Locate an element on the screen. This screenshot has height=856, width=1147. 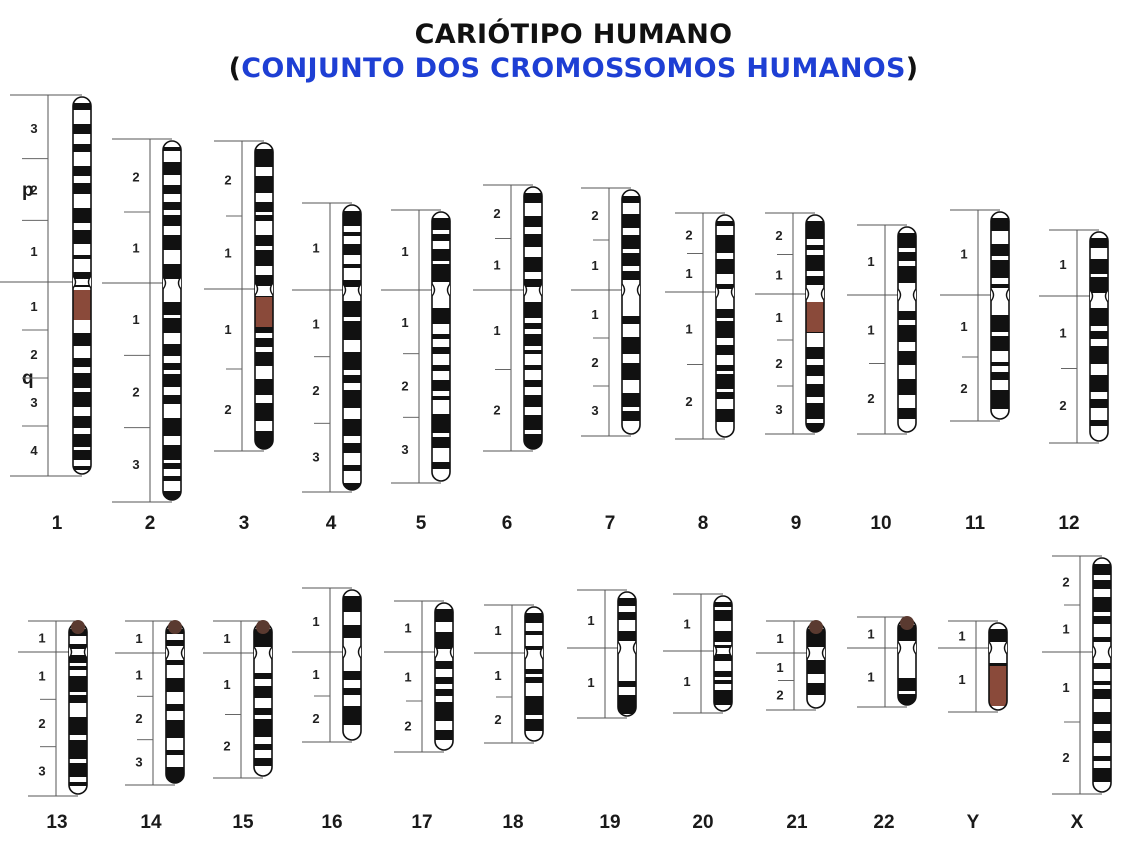
chromosome-5: 1 1 2 3 5 is located at coordinates (416, 371).